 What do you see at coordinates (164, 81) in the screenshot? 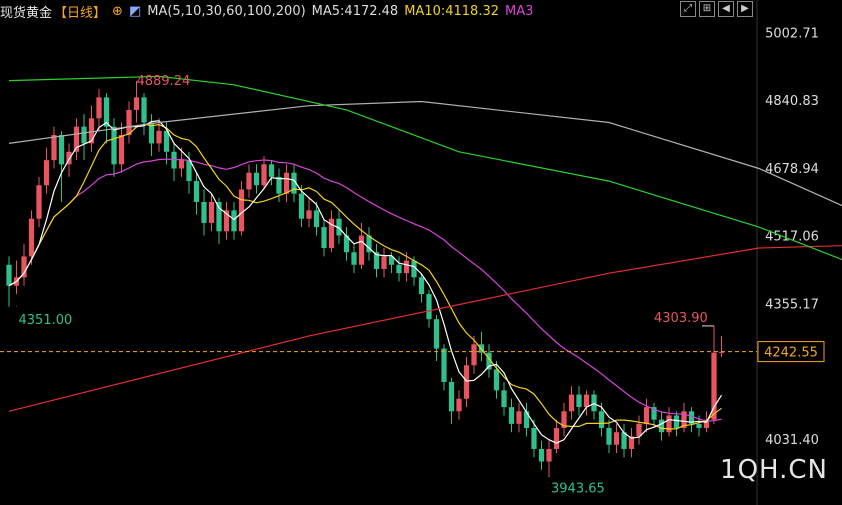
I see `high-annotation: 4889.24` at bounding box center [164, 81].